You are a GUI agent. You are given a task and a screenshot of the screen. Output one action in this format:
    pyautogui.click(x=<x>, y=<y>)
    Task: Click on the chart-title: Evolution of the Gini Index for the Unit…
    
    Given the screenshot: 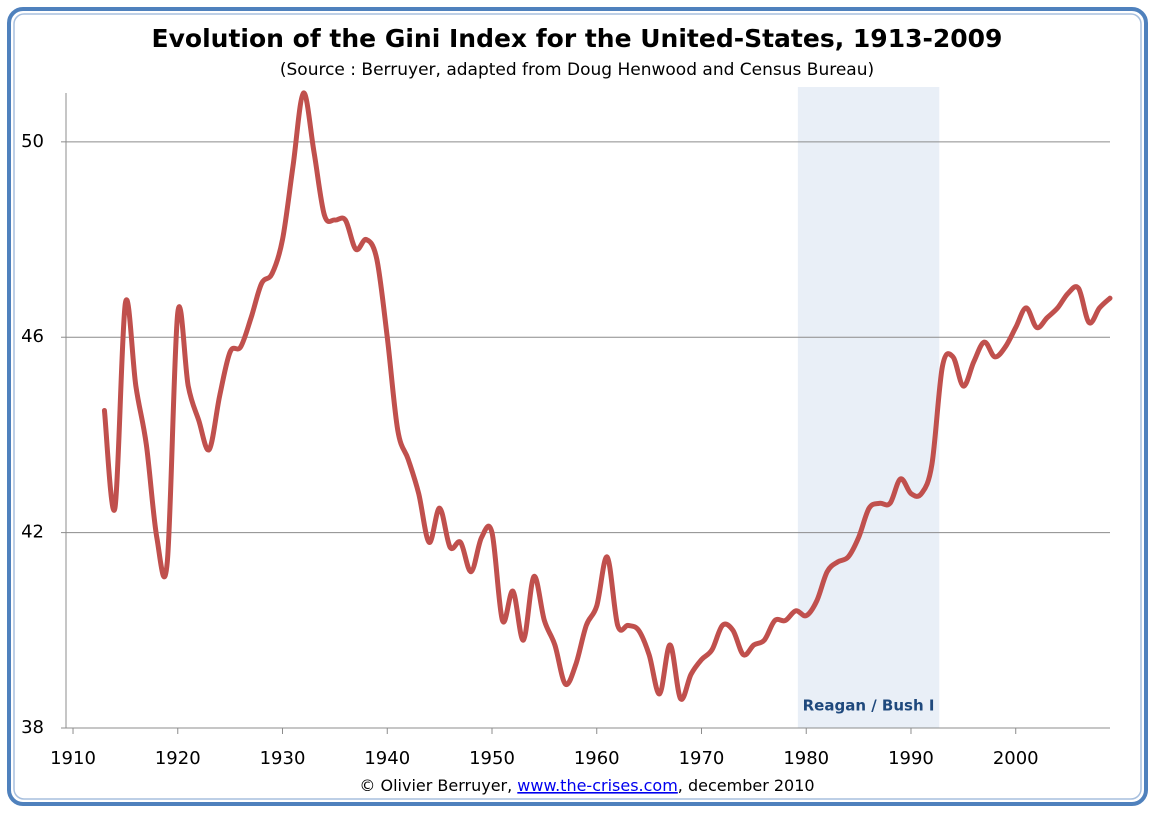 What is the action you would take?
    pyautogui.click(x=577, y=38)
    